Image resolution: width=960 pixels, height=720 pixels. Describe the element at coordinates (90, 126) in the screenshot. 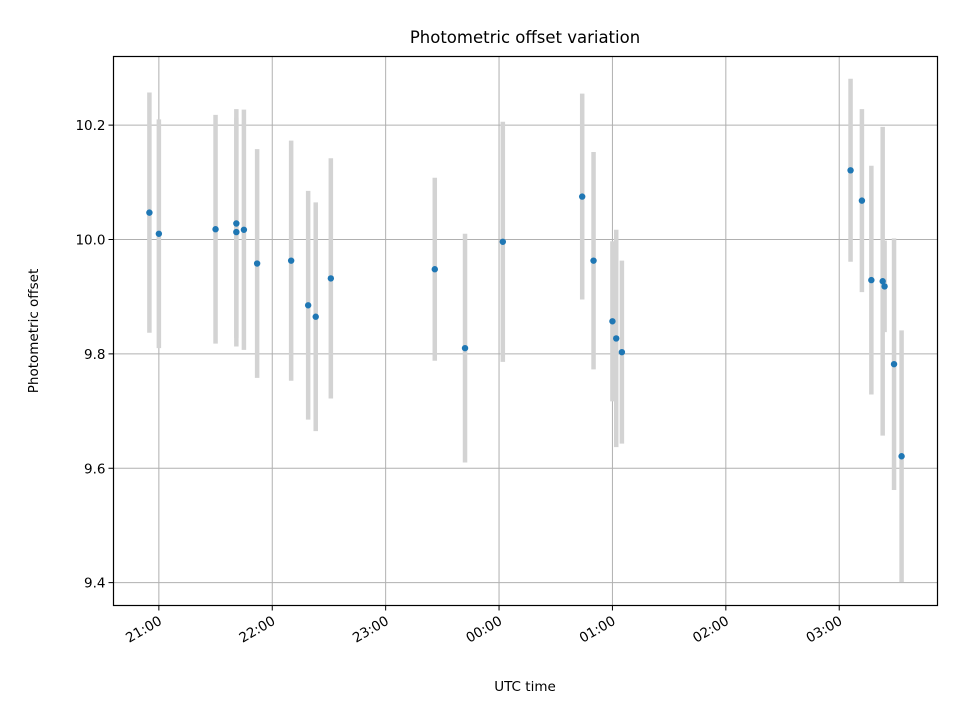

I see `y-tick-label: 10.2` at that location.